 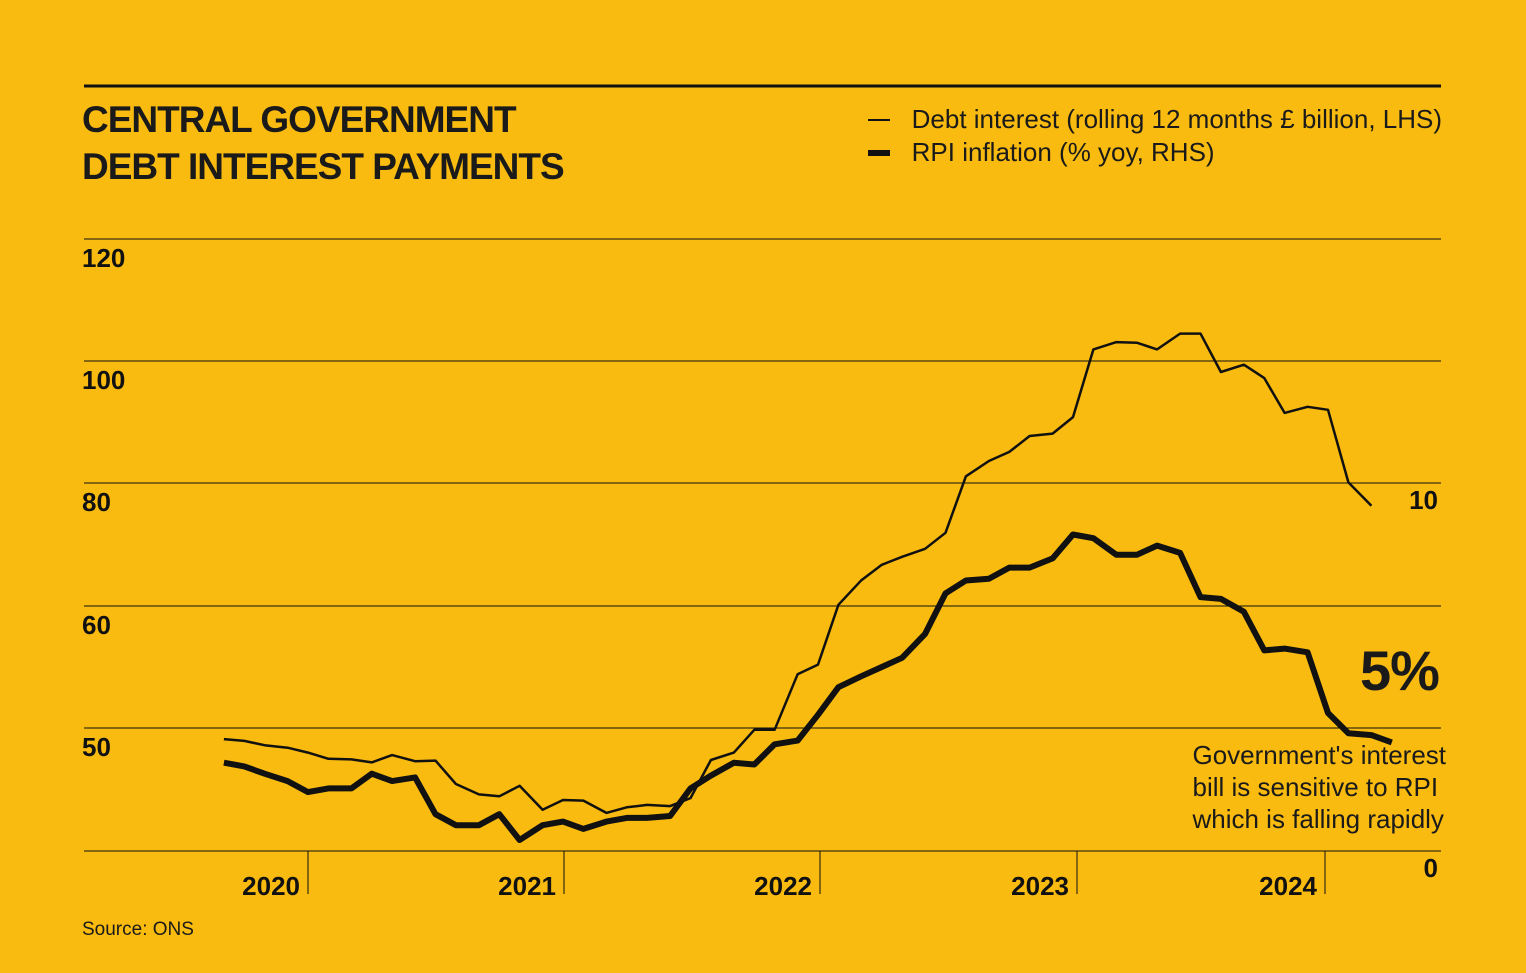 What do you see at coordinates (1319, 755) in the screenshot?
I see `annotation-line: Government's interest` at bounding box center [1319, 755].